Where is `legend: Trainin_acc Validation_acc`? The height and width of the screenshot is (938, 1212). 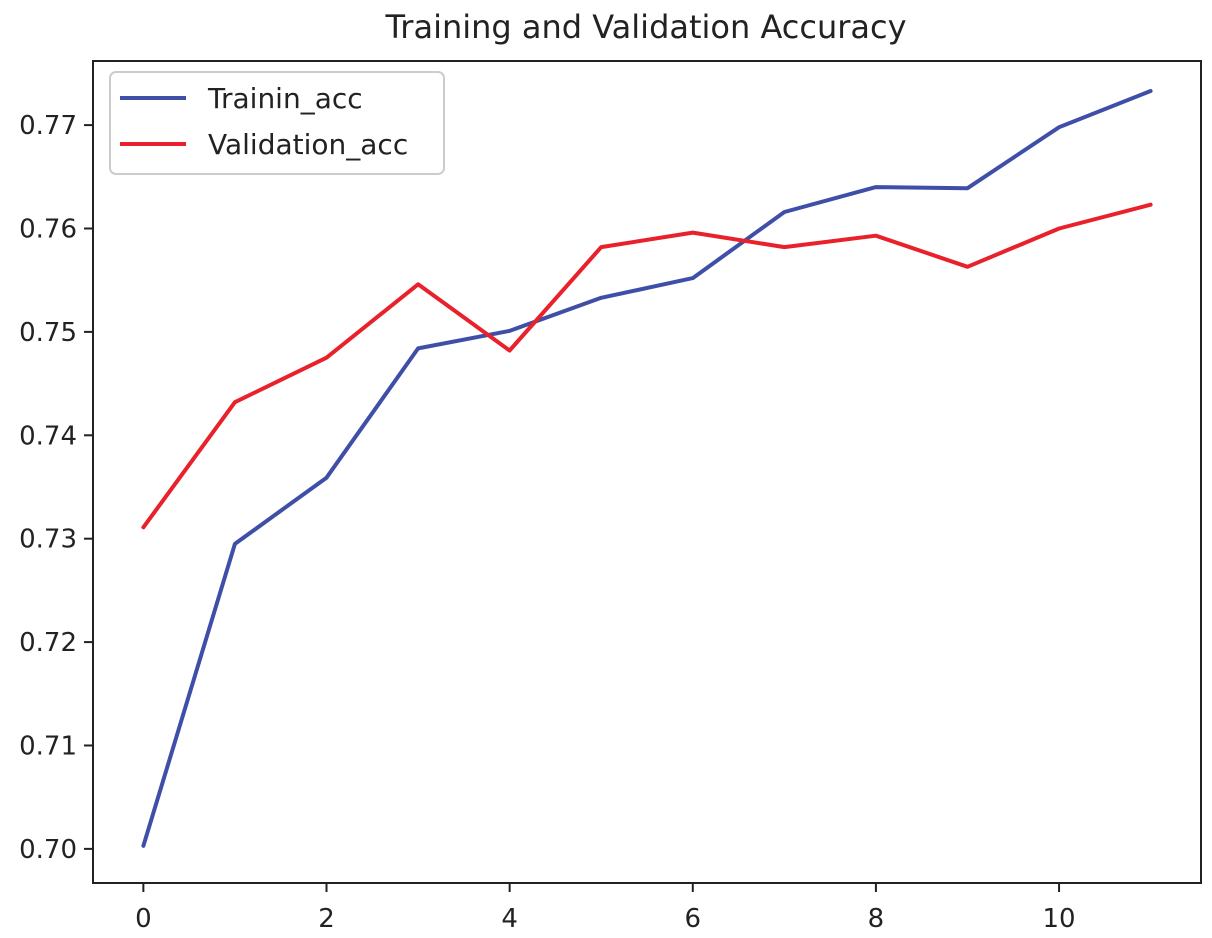
legend: Trainin_acc Validation_acc is located at coordinates (277, 123).